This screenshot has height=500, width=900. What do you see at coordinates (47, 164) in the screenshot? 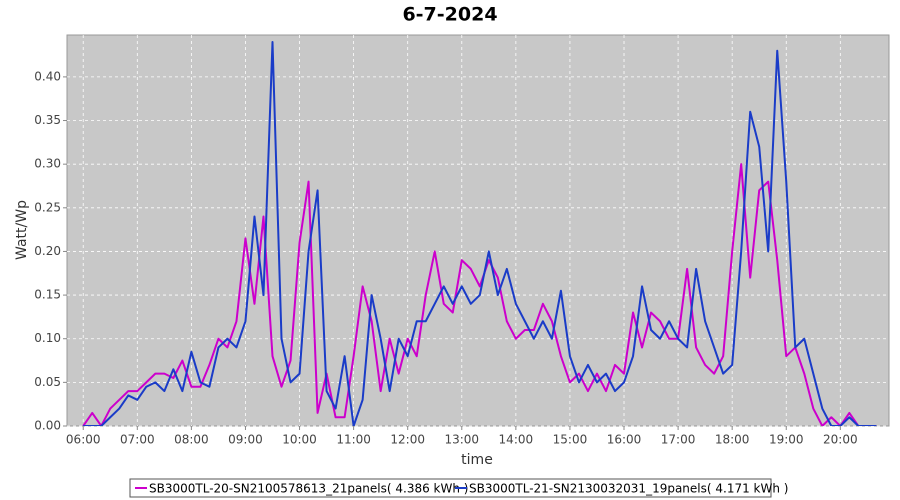
I see `y-tick-label: 0.30` at bounding box center [47, 164].